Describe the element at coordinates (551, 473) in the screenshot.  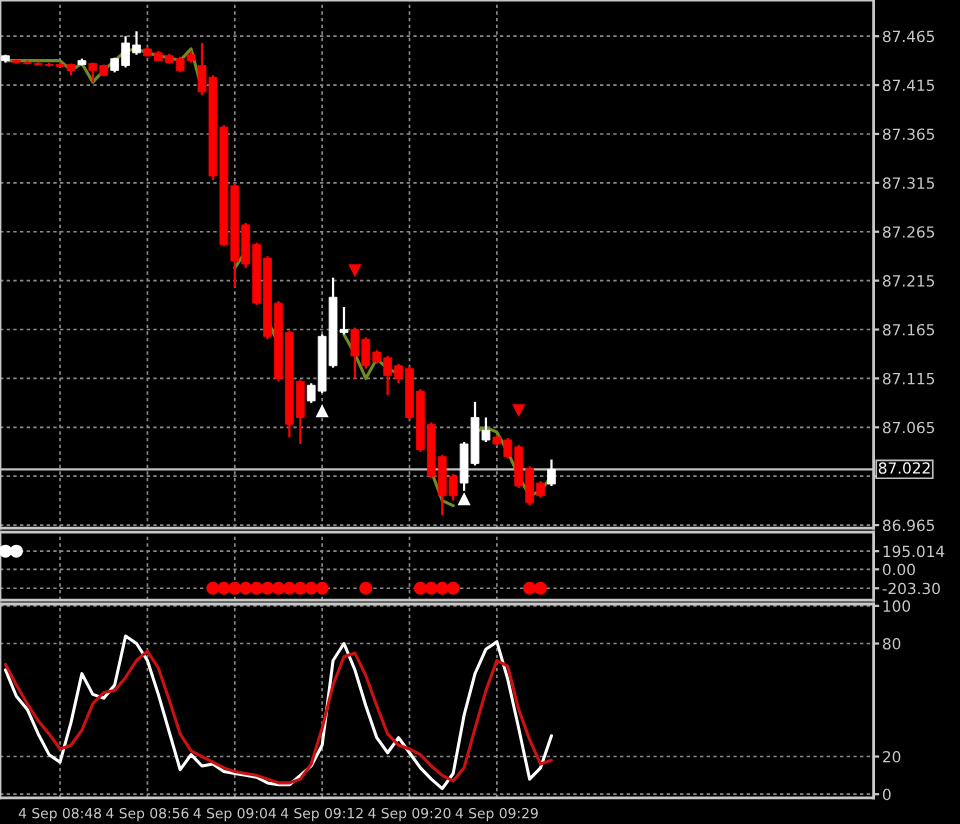
I see `candlestick` at that location.